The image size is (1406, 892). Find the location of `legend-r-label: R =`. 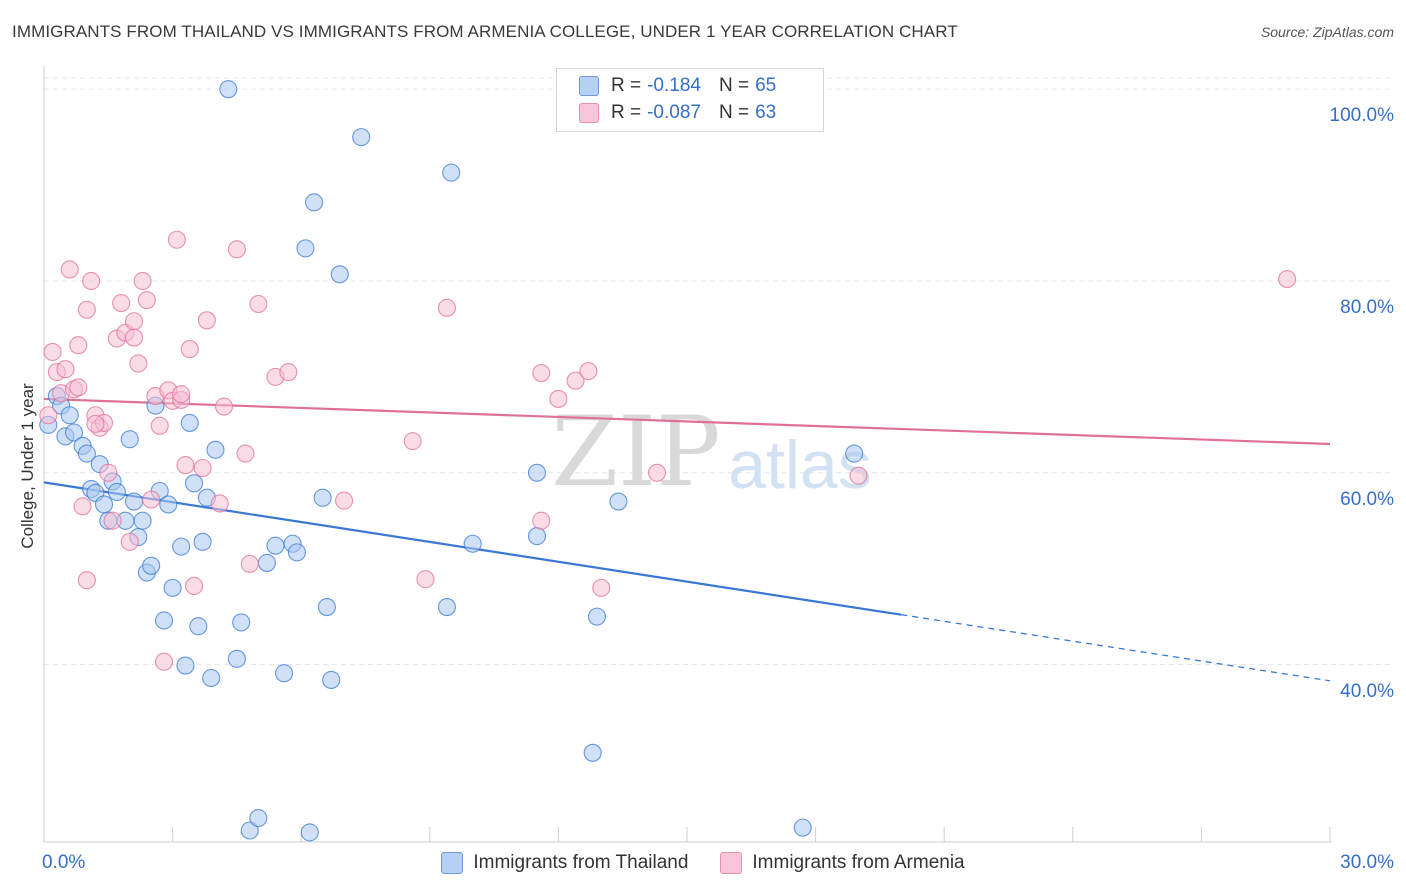

legend-r-label: R = is located at coordinates (626, 85).